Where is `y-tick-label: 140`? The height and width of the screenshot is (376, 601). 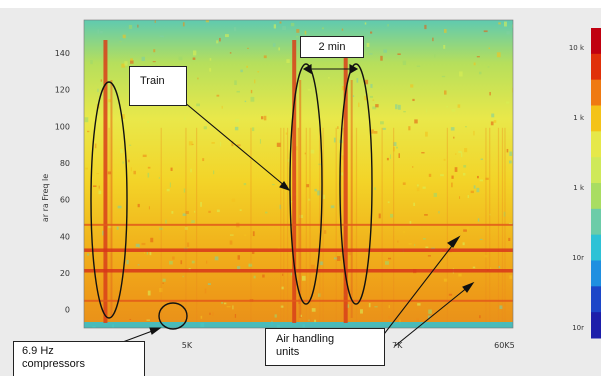 y-tick-label: 140 is located at coordinates (62, 53).